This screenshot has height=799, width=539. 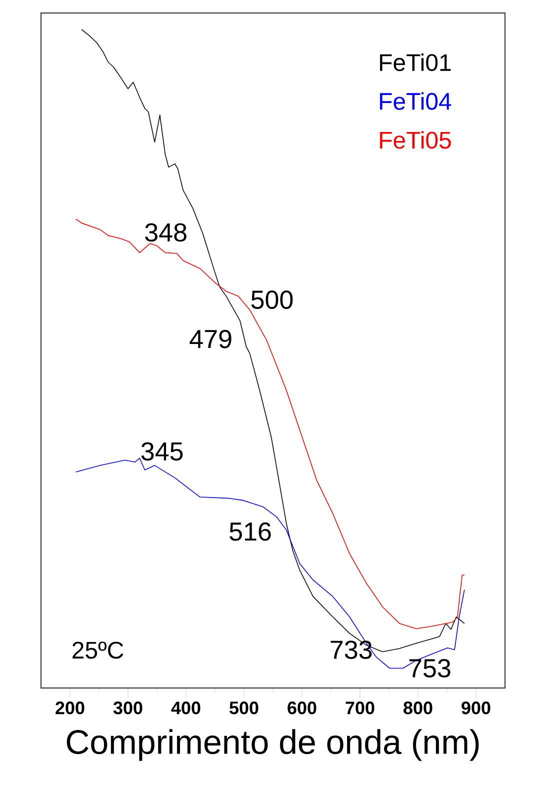 What do you see at coordinates (98, 650) in the screenshot?
I see `annotation: 25ºC` at bounding box center [98, 650].